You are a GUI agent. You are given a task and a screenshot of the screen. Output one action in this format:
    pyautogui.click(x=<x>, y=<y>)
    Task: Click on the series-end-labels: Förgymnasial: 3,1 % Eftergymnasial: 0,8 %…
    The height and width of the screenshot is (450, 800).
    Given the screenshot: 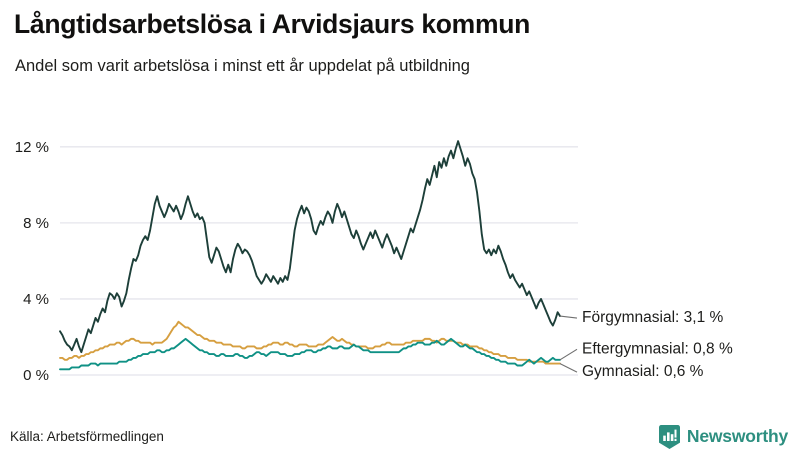 What is the action you would take?
    pyautogui.click(x=657, y=344)
    